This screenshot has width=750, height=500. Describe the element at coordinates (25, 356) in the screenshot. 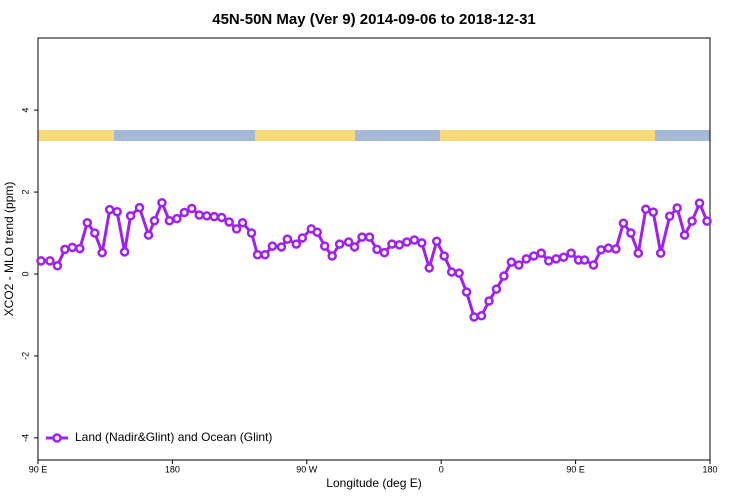

I see `y-tick-label: -2` at that location.